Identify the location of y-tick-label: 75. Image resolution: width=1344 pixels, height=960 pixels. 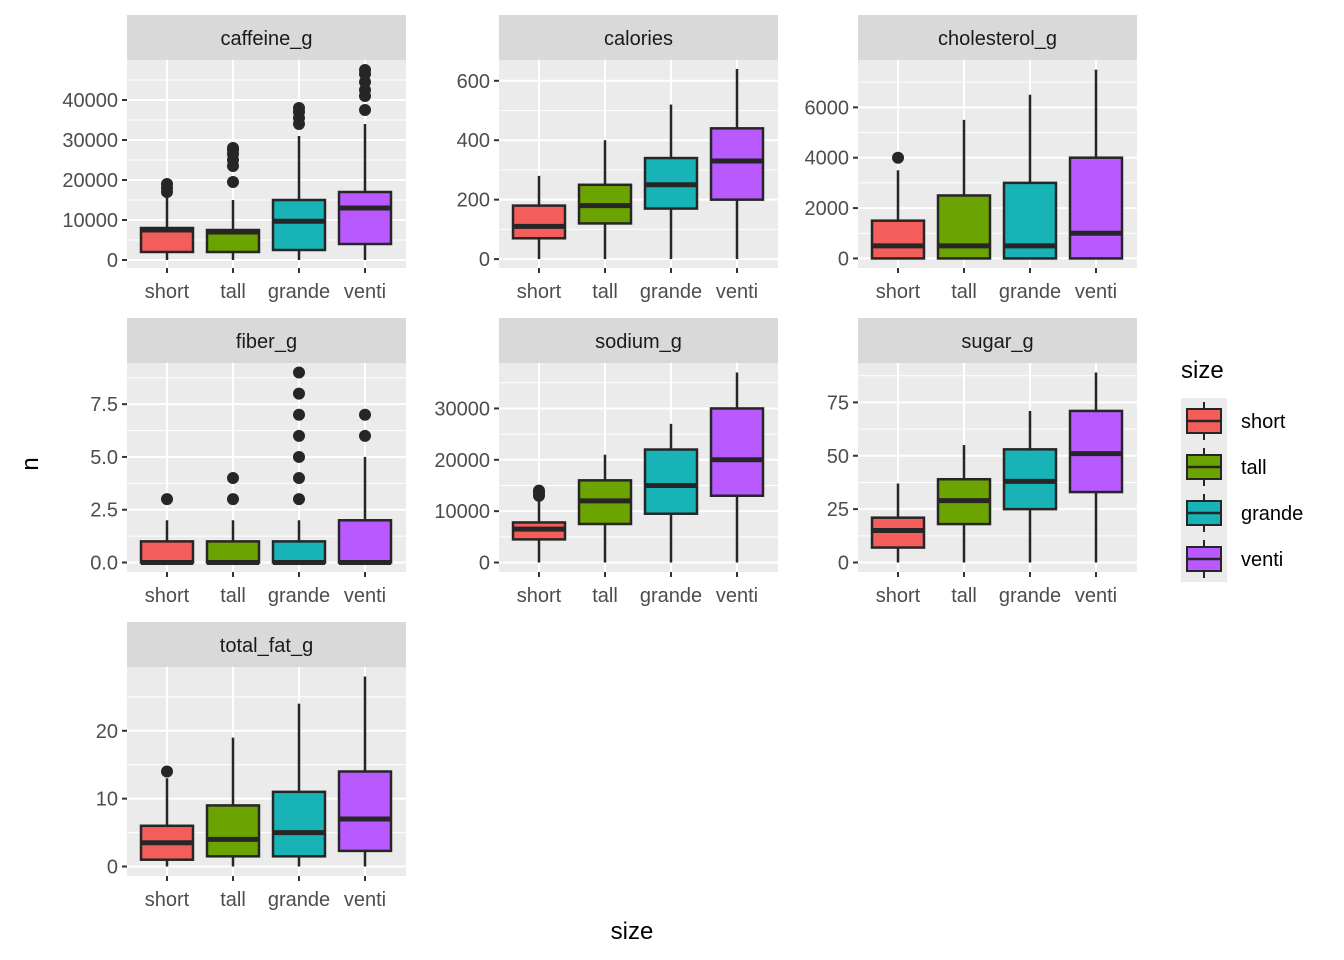
(838, 403).